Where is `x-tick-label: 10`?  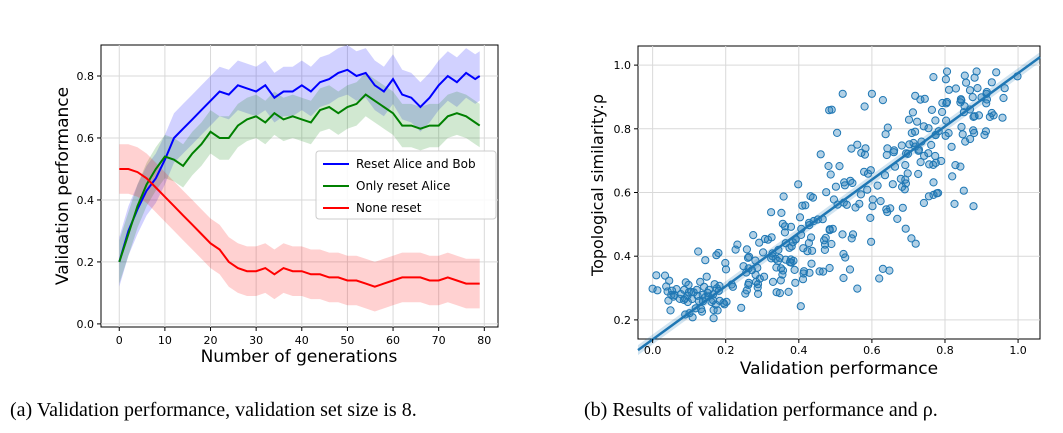
x-tick-label: 10 is located at coordinates (165, 340).